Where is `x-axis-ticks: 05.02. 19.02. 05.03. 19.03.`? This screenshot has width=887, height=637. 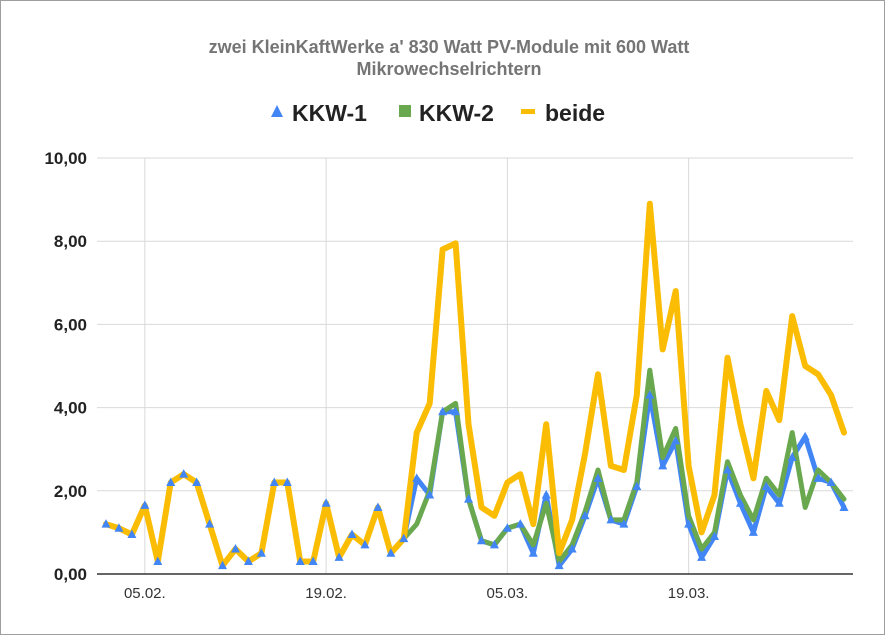 x-axis-ticks: 05.02. 19.02. 05.03. 19.03. is located at coordinates (417, 593).